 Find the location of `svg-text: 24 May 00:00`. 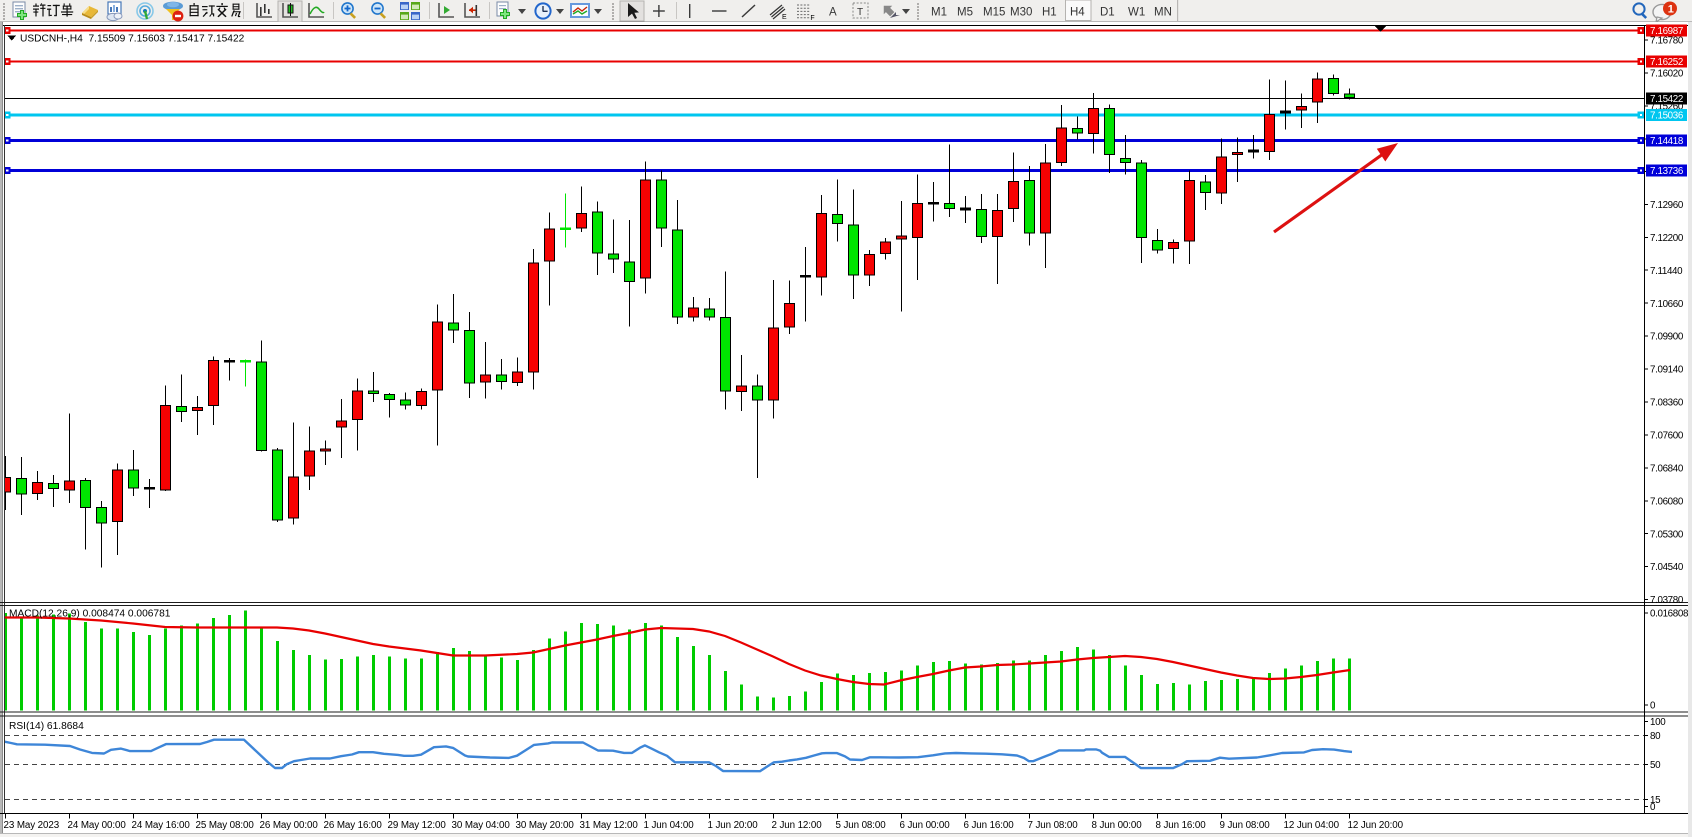

svg-text: 24 May 00:00 is located at coordinates (97, 825).